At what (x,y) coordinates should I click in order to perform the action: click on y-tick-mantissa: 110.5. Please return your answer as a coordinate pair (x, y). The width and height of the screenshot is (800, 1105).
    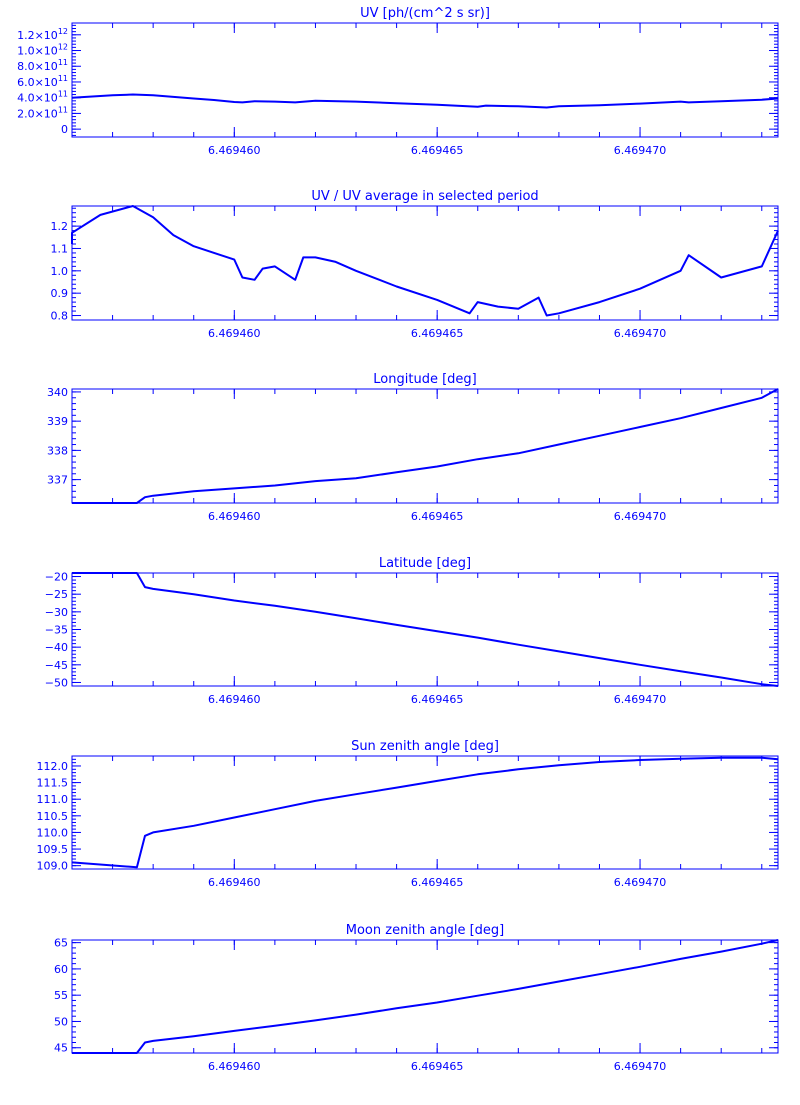
    Looking at the image, I should click on (53, 816).